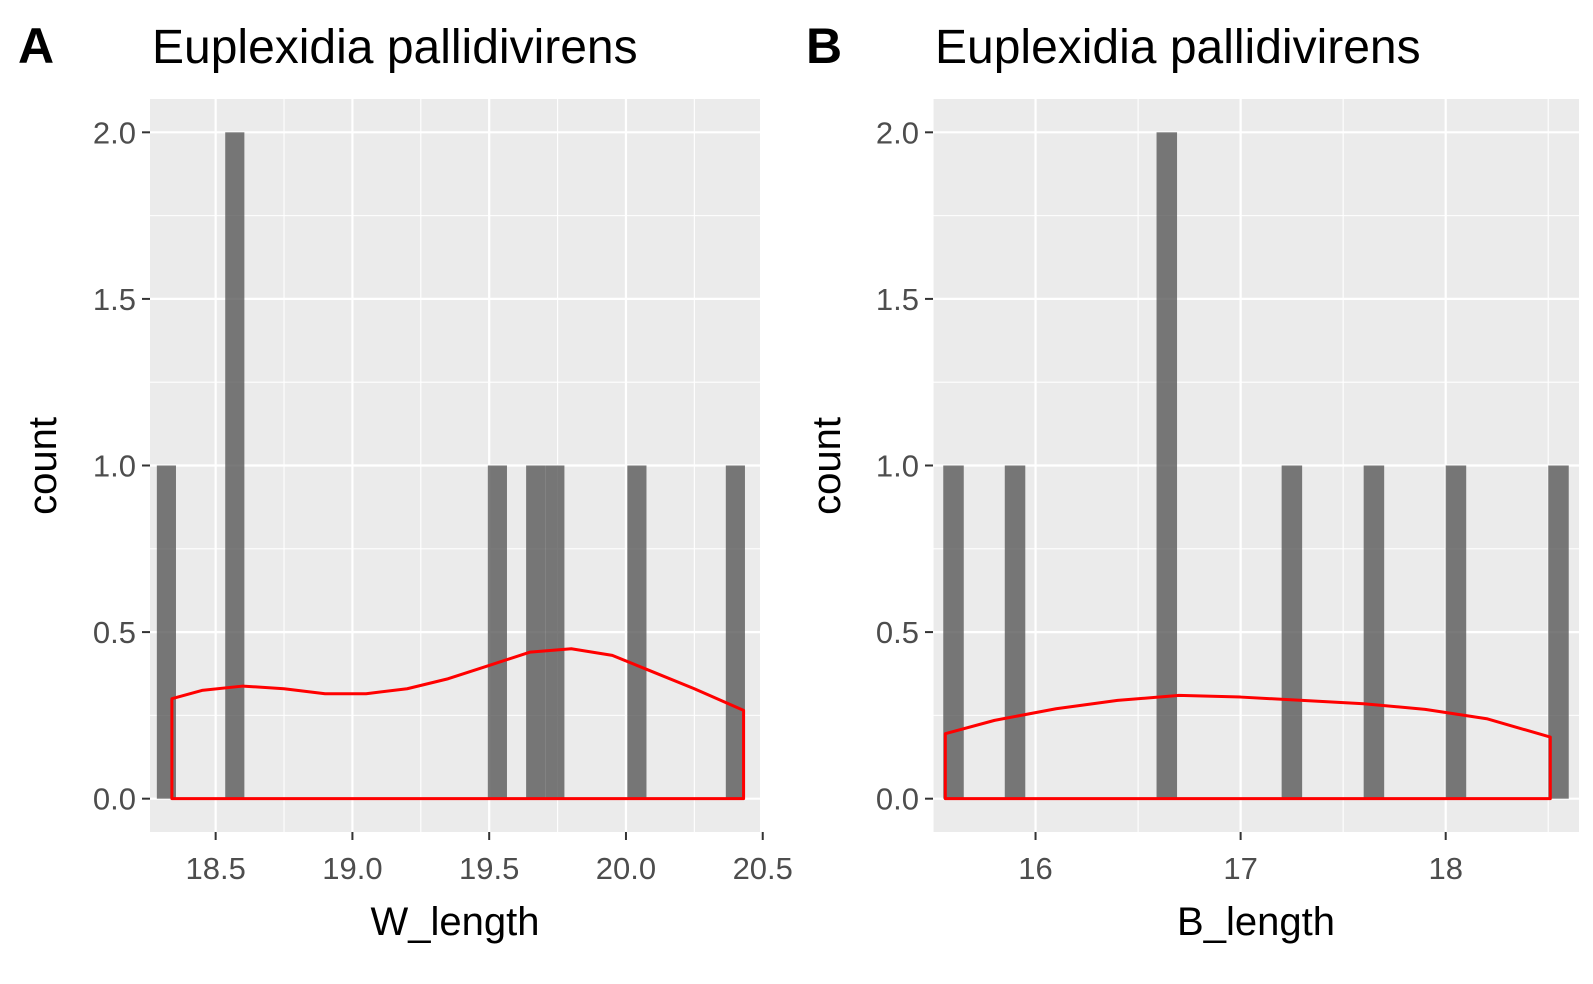 Image resolution: width=1593 pixels, height=984 pixels. I want to click on x-axis-ticks: 18.5 19.0 19.5 20.0 20.5, so click(489, 859).